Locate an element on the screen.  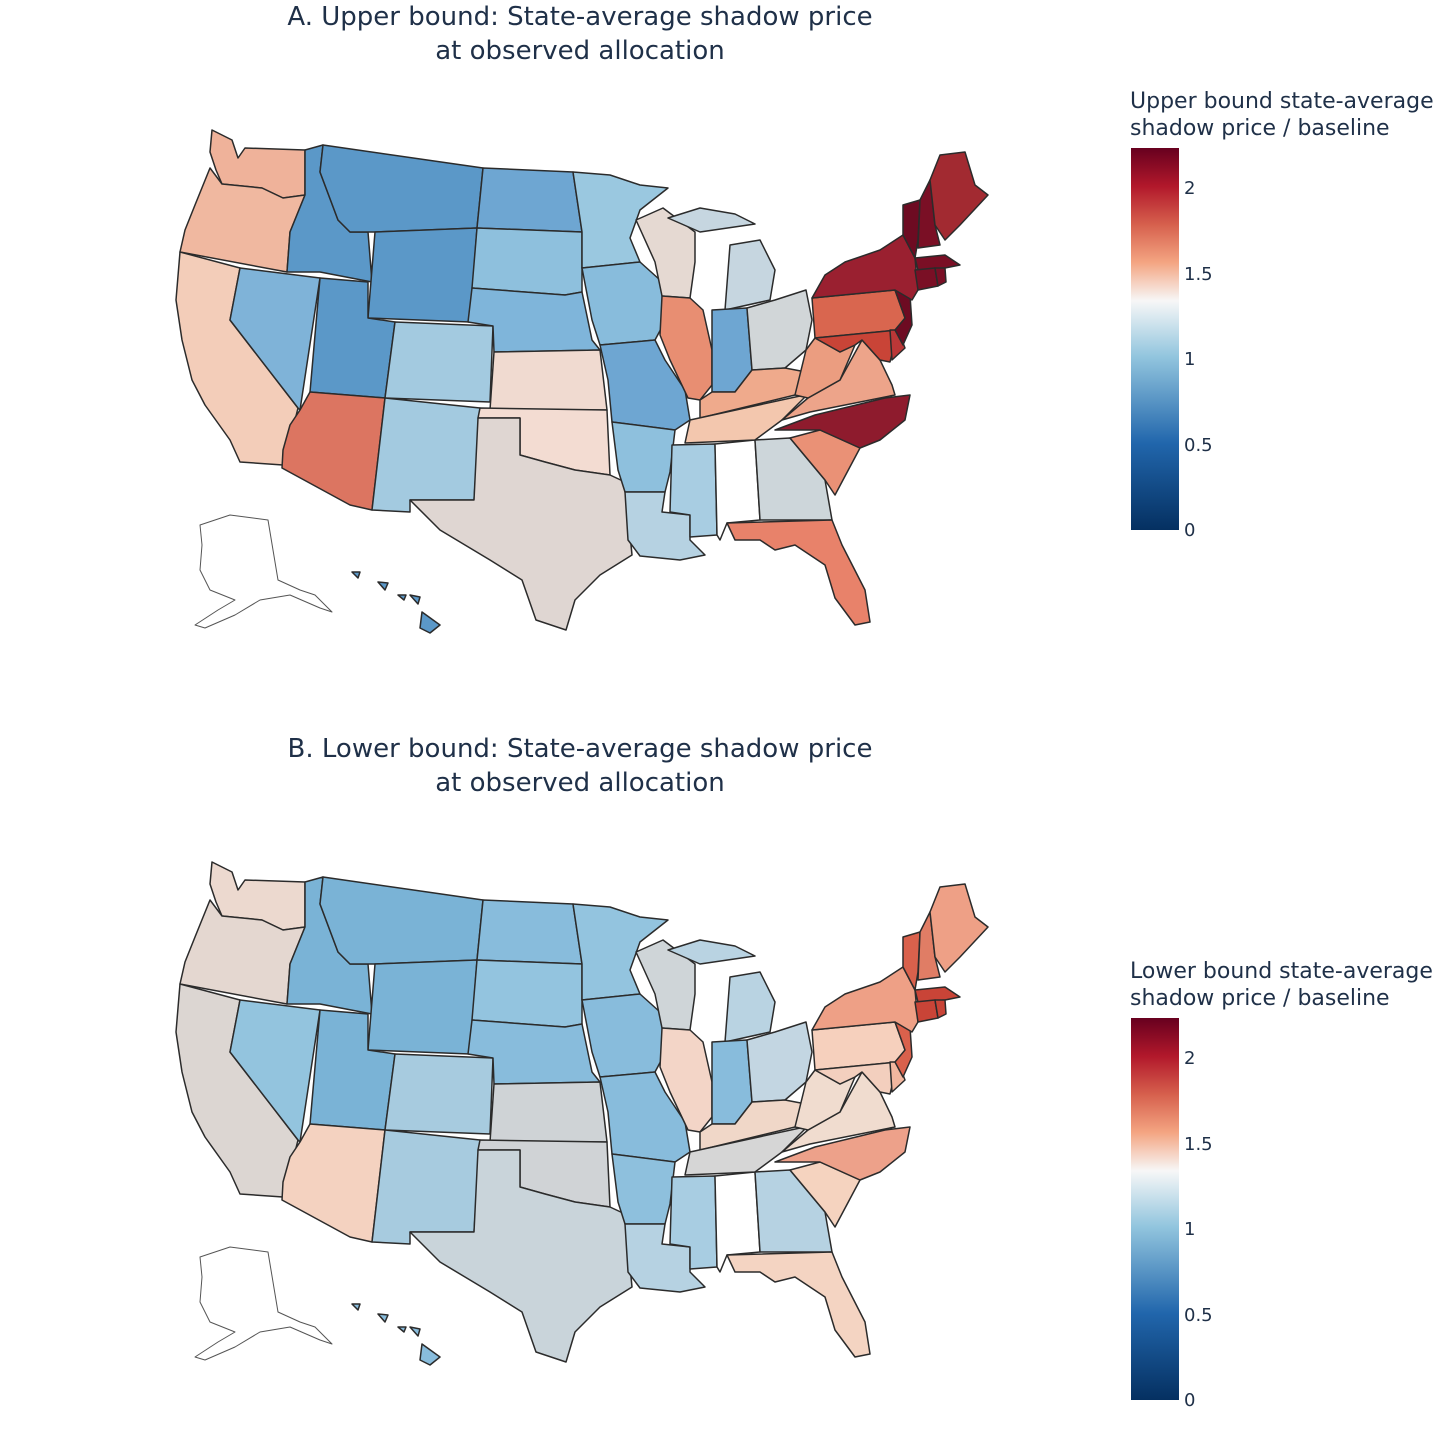
panel-a-title-line2: at observed allocation is located at coordinates (580, 51).